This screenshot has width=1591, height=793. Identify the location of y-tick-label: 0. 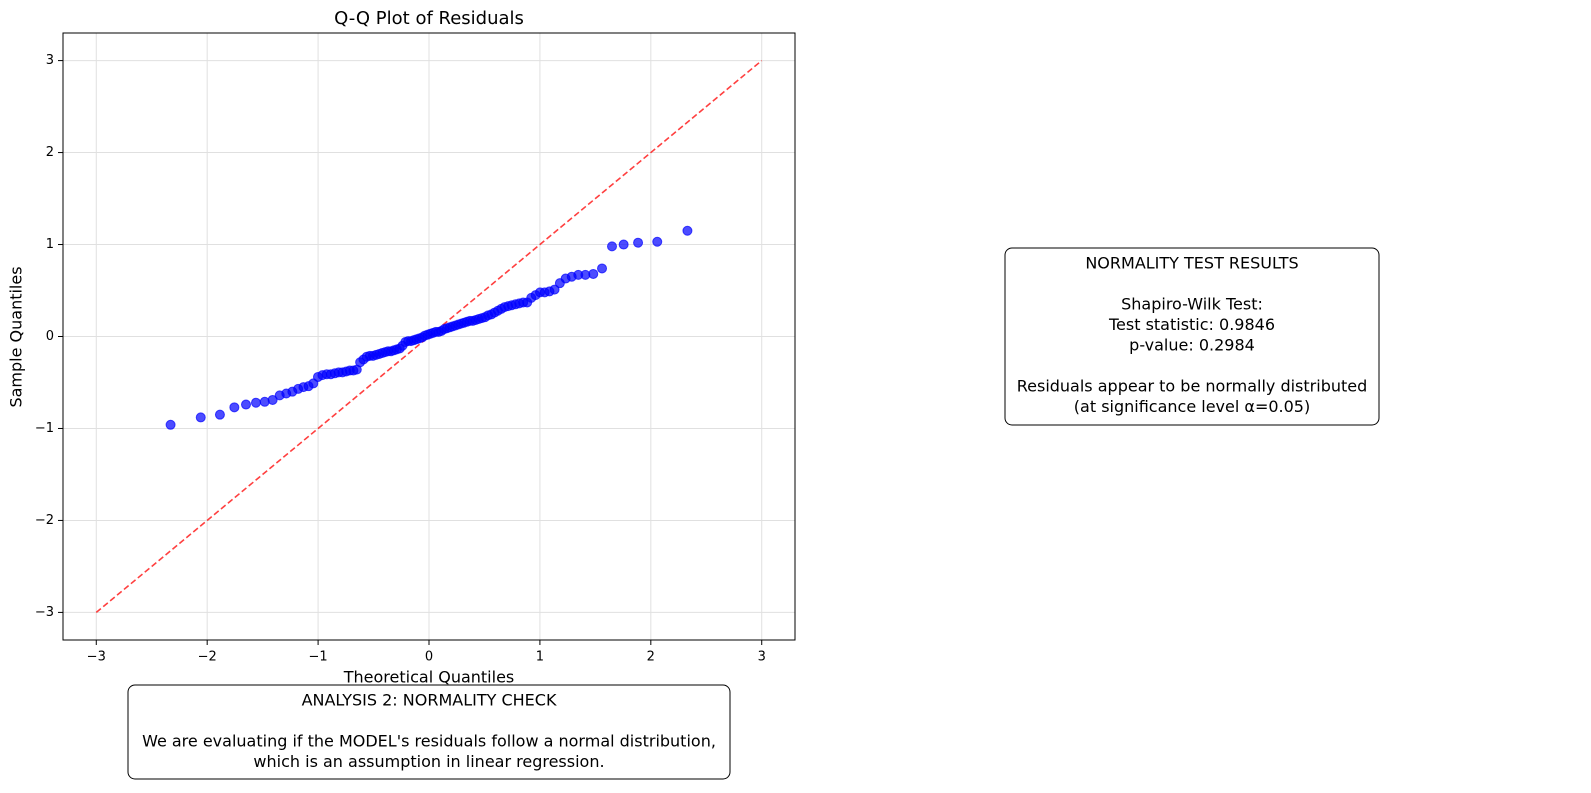
(50, 336).